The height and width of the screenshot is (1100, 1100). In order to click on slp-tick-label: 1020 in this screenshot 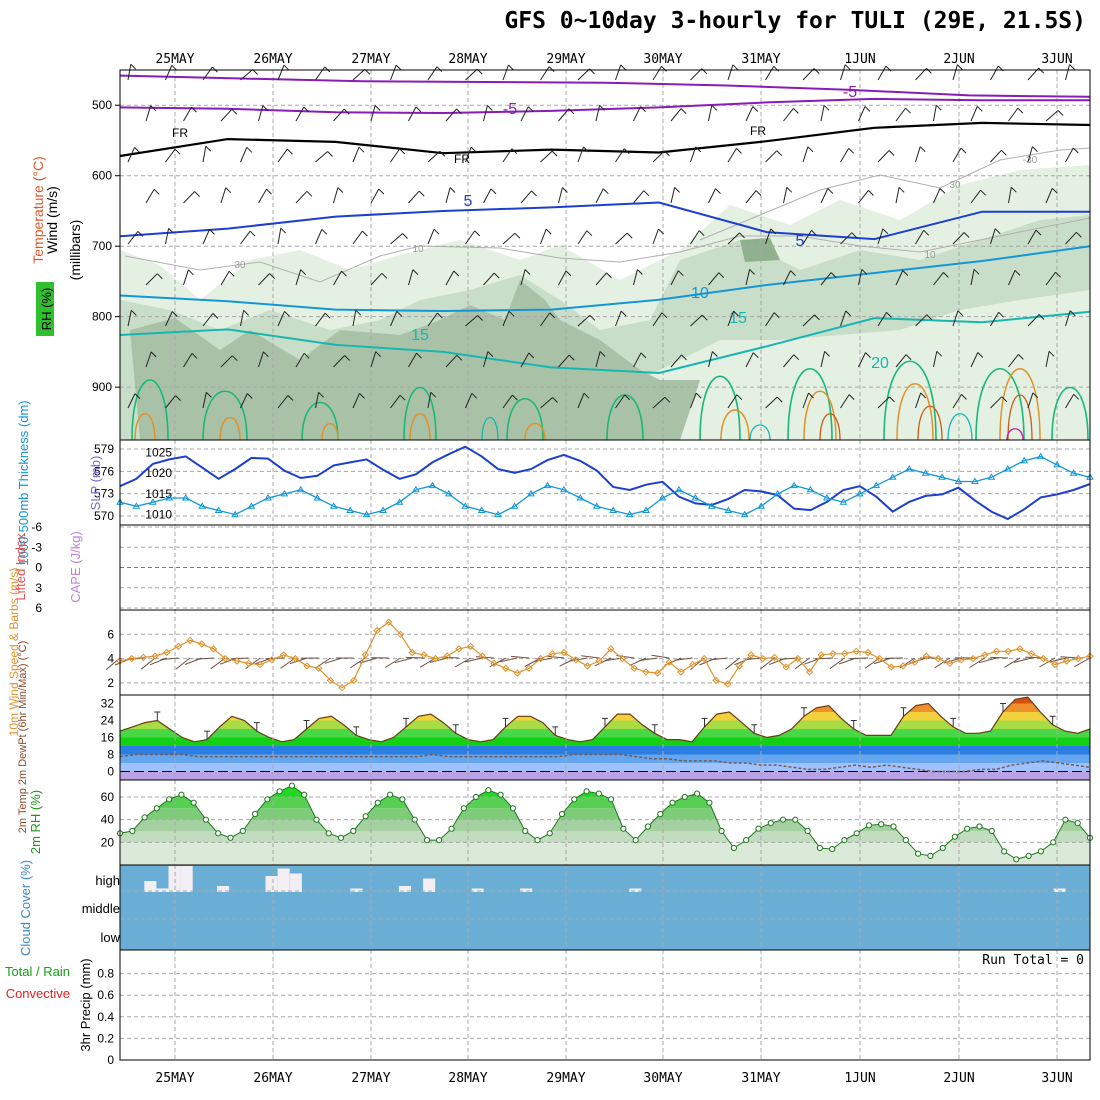, I will do `click(158, 473)`.